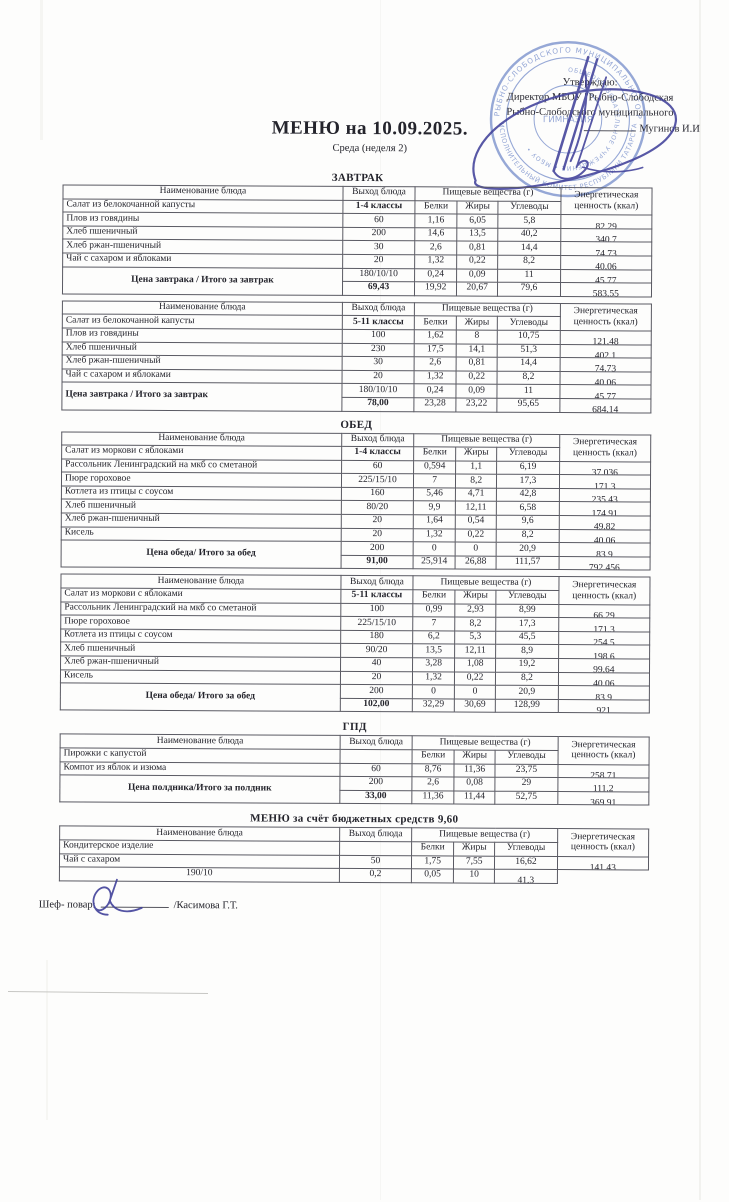 This screenshot has height=1202, width=729. What do you see at coordinates (434, 467) in the screenshot?
I see `protein-cell: 0,594` at bounding box center [434, 467].